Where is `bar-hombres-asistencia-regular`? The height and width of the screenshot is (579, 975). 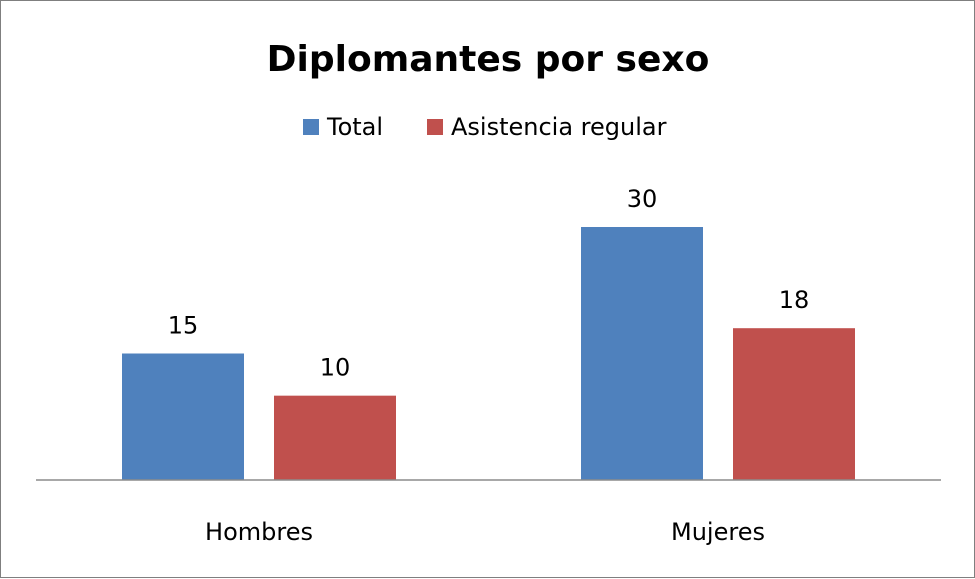 bar-hombres-asistencia-regular is located at coordinates (335, 437).